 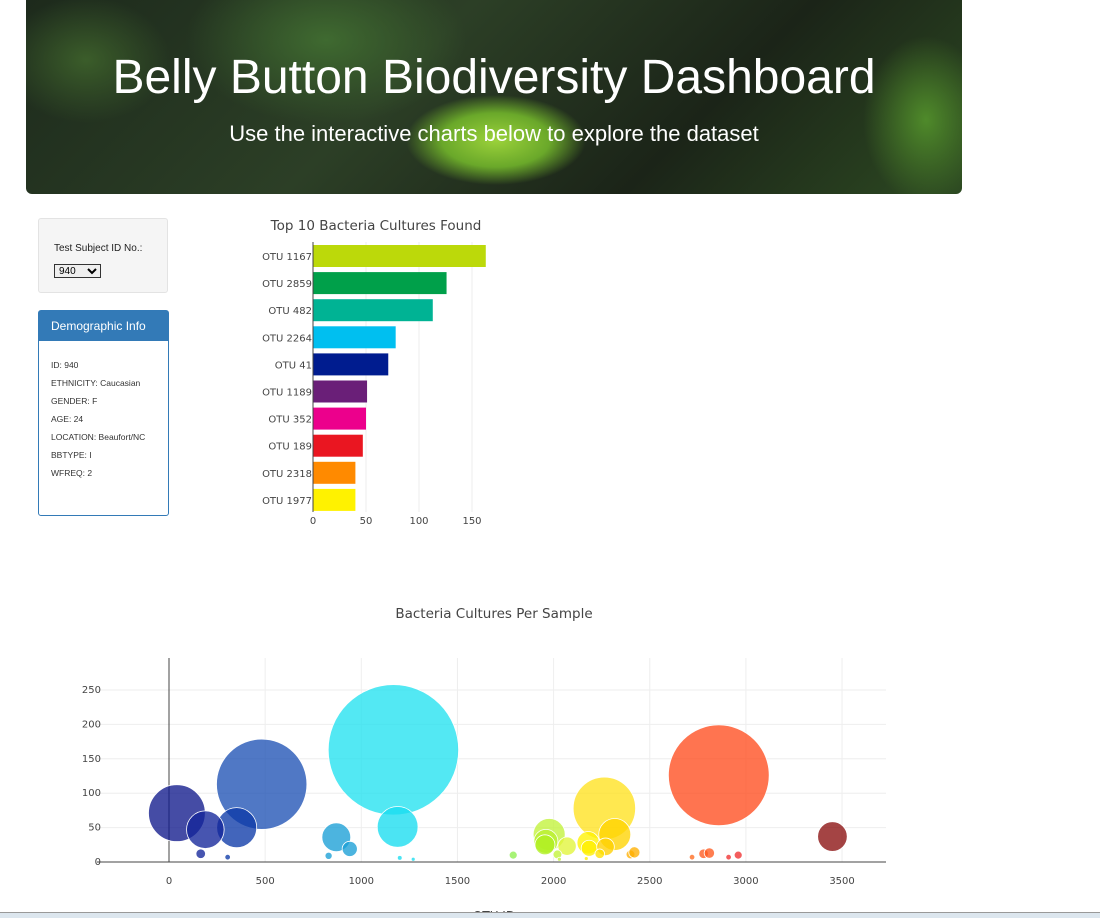 I want to click on bubble-x-tick: 2500, so click(x=649, y=881).